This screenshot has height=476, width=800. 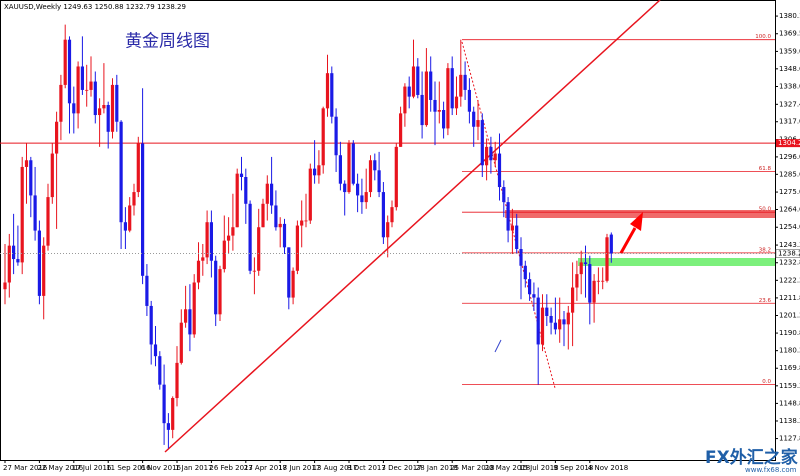 What do you see at coordinates (765, 250) in the screenshot?
I see `fib-label: 38.2` at bounding box center [765, 250].